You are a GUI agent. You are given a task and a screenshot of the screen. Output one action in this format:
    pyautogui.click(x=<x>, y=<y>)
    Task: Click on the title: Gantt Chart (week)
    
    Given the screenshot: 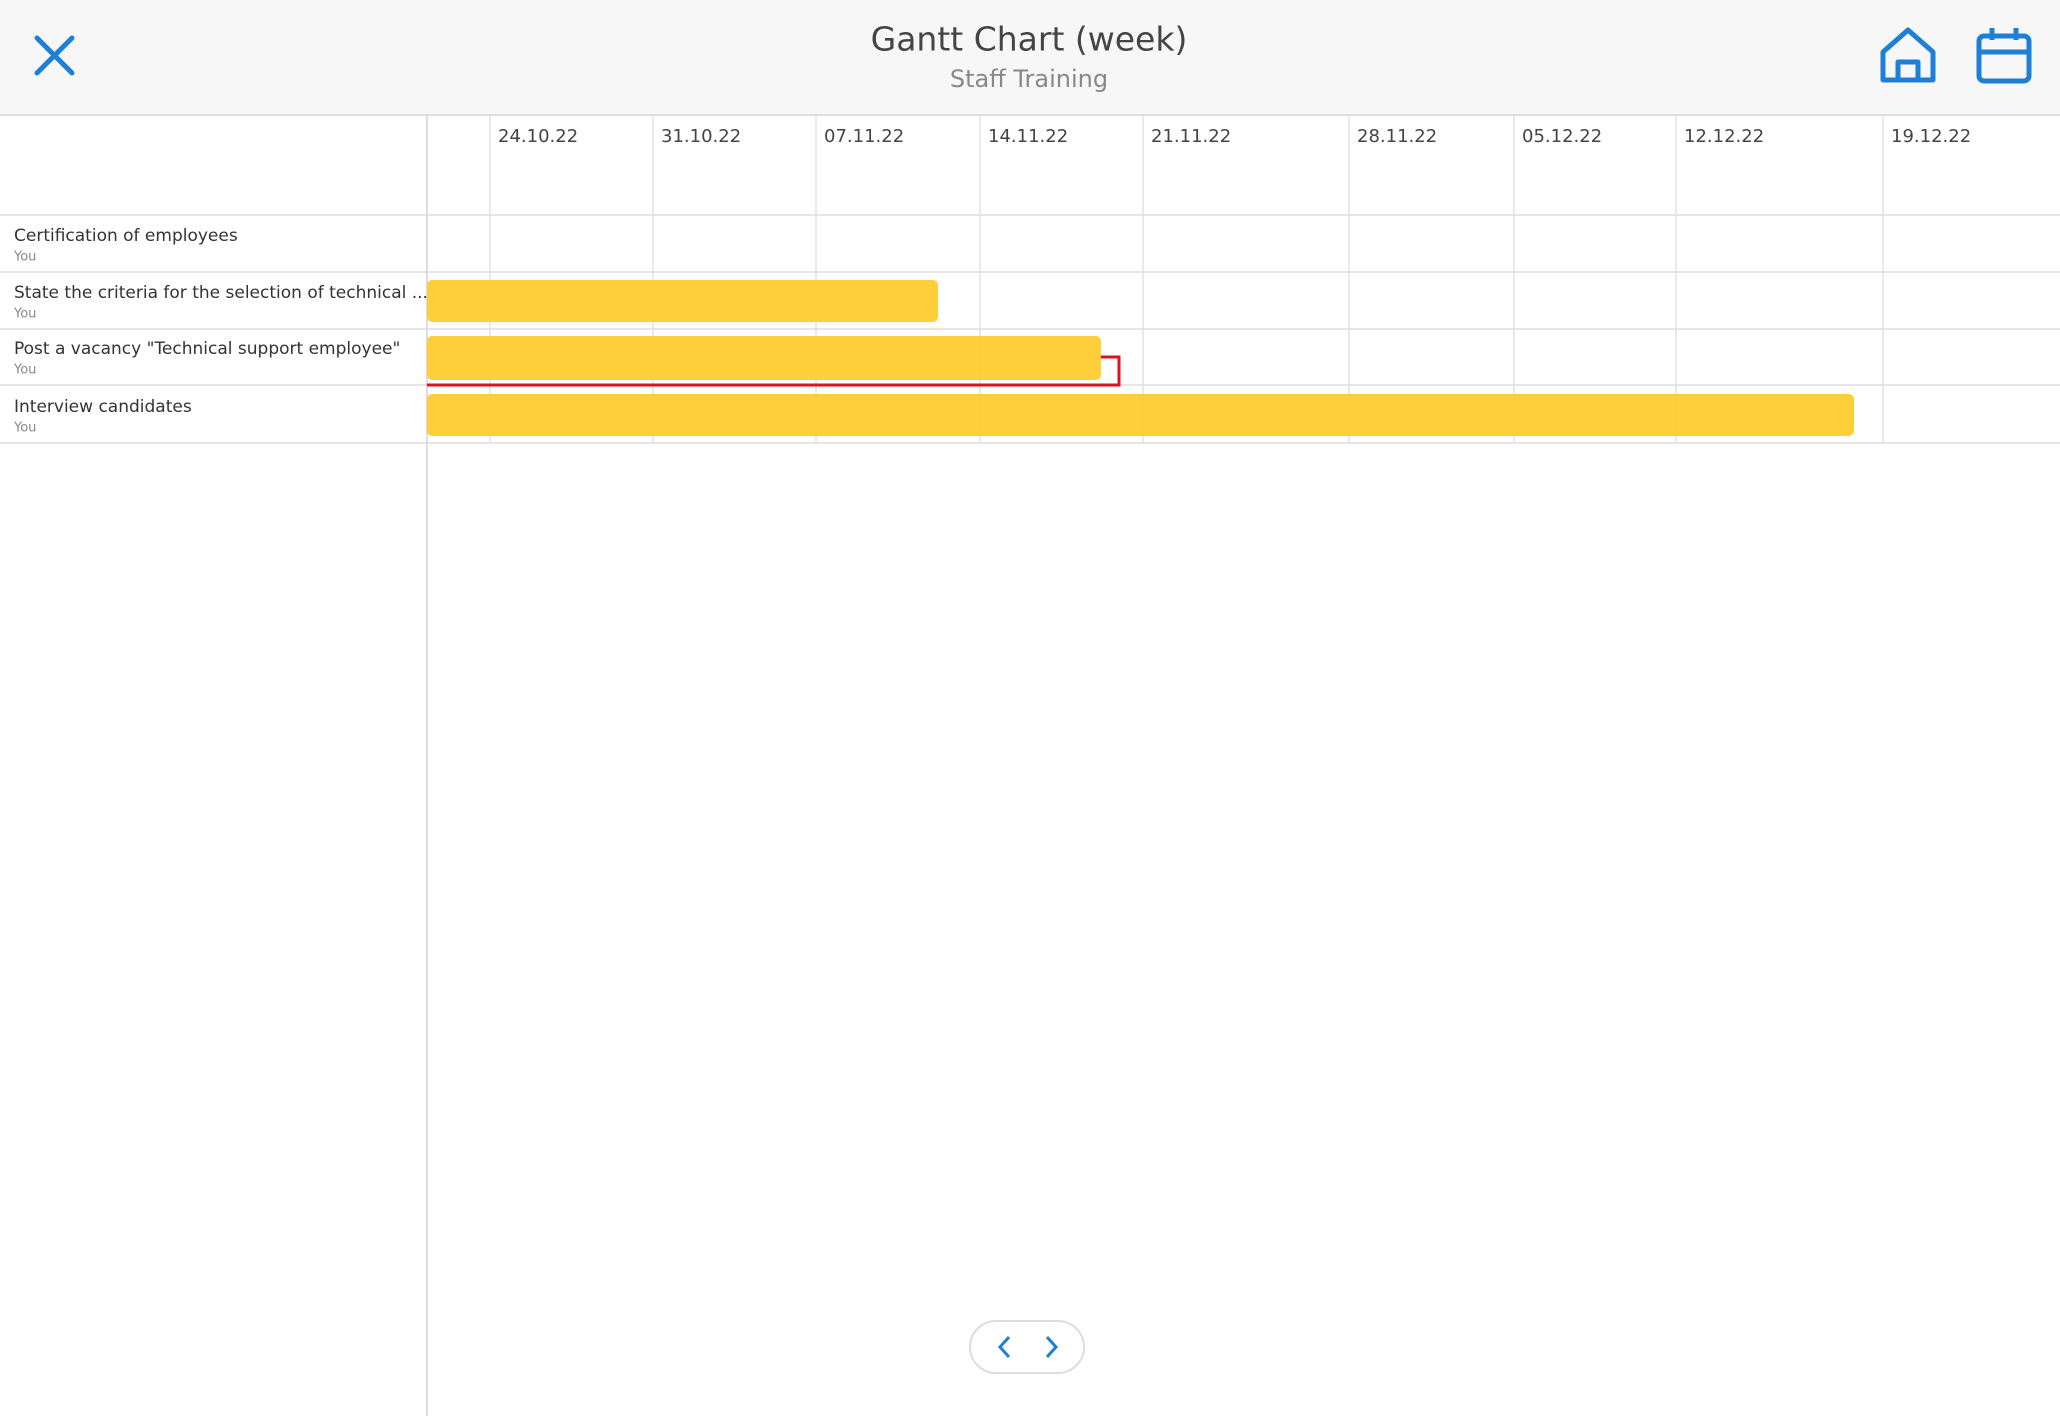 What is the action you would take?
    pyautogui.click(x=1029, y=39)
    